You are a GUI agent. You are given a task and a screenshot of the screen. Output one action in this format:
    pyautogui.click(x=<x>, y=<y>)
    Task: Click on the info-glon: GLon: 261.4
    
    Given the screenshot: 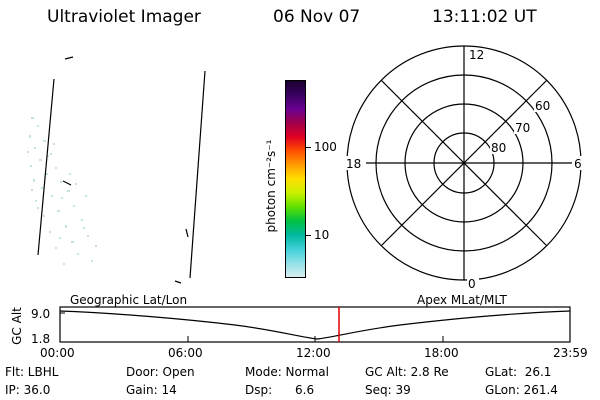 What is the action you would take?
    pyautogui.click(x=521, y=390)
    